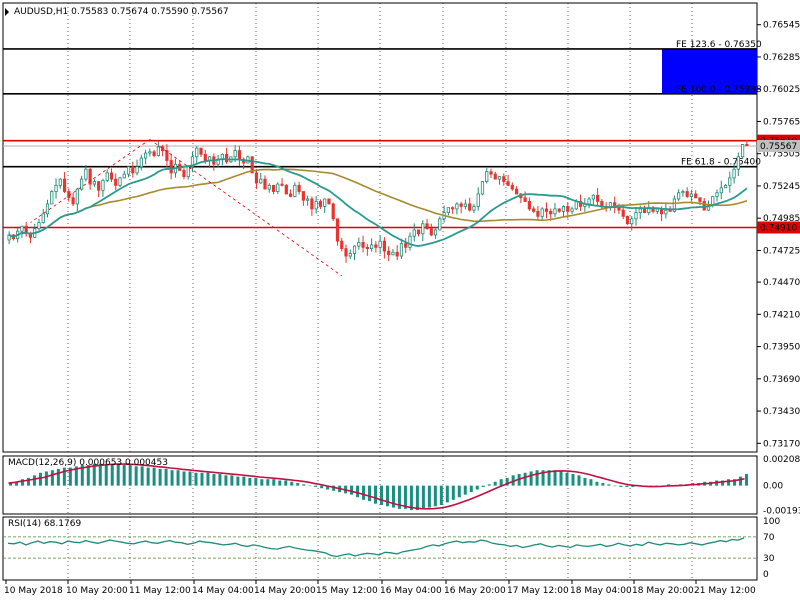 Image resolution: width=800 pixels, height=600 pixels. Describe the element at coordinates (769, 538) in the screenshot. I see `rsi-tick-label: 70` at that location.